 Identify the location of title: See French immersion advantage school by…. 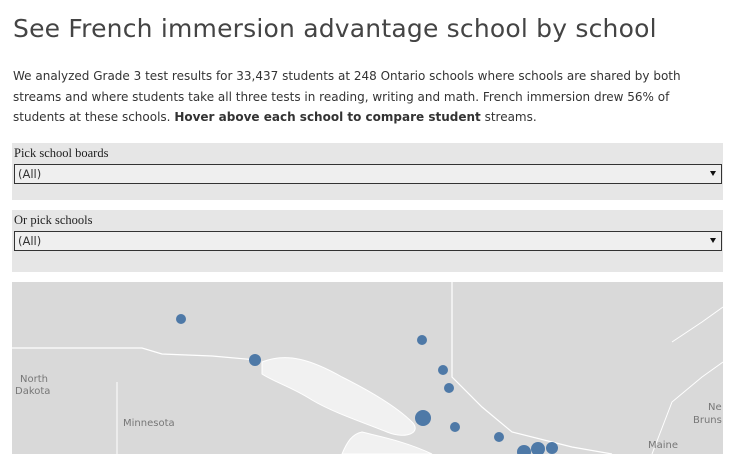
(335, 28).